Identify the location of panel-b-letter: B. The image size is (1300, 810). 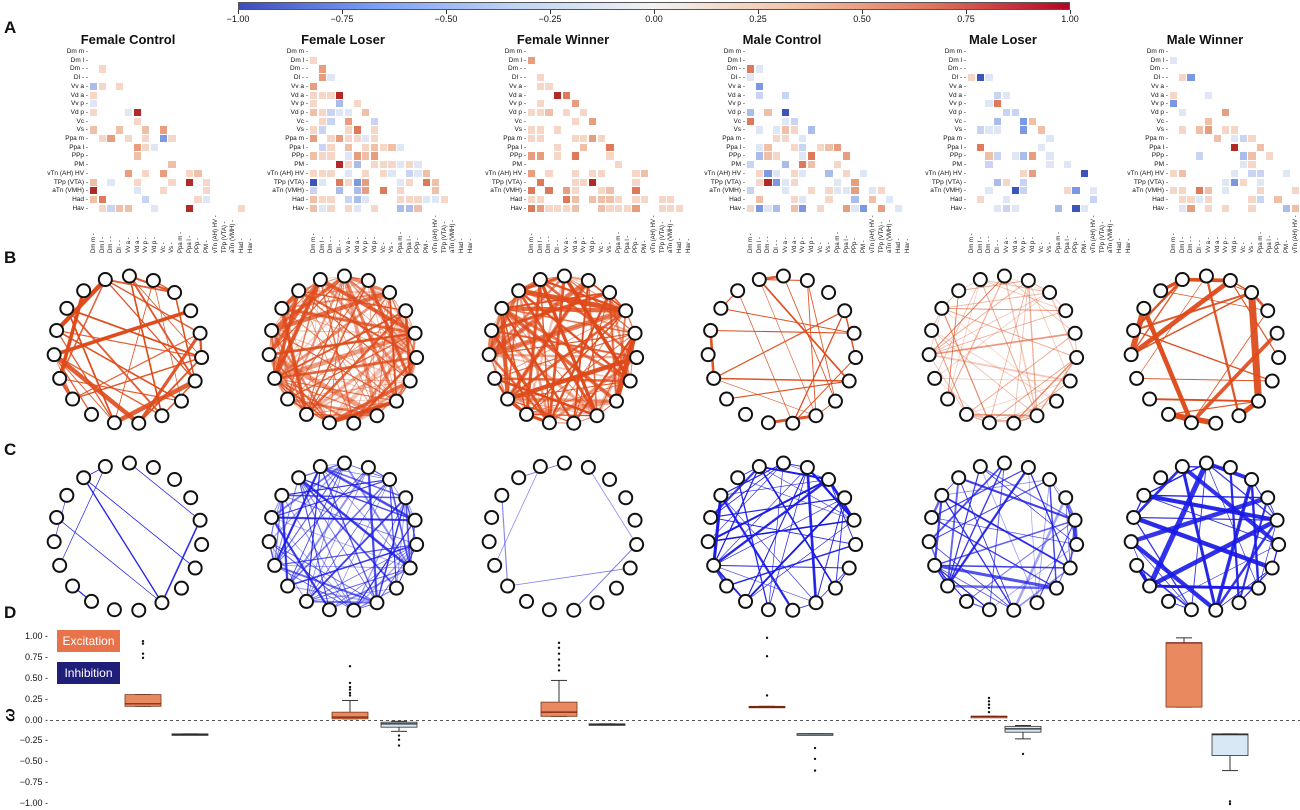
(10, 257).